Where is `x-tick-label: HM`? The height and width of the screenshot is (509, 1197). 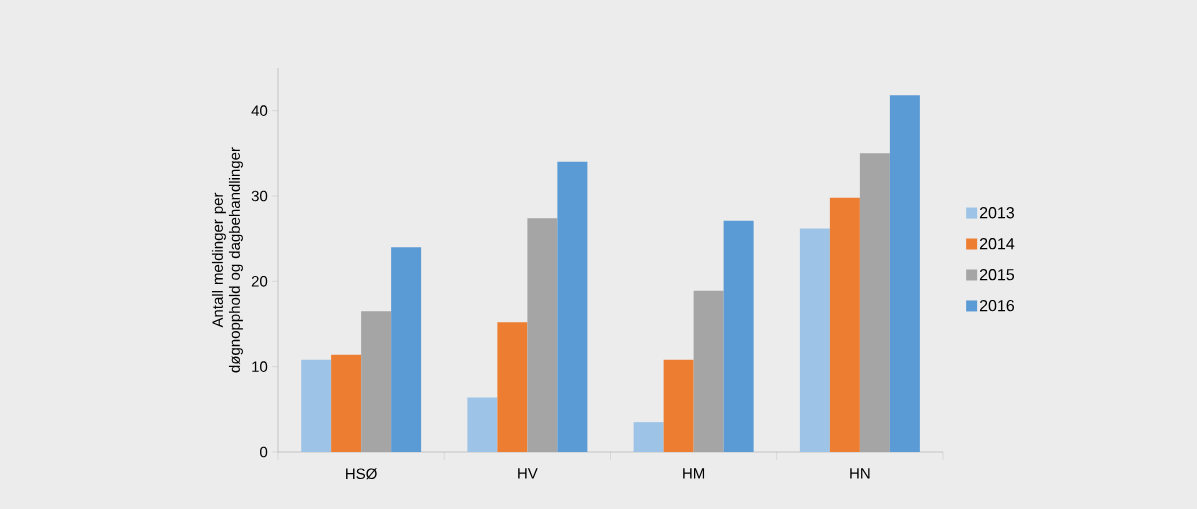 x-tick-label: HM is located at coordinates (694, 473).